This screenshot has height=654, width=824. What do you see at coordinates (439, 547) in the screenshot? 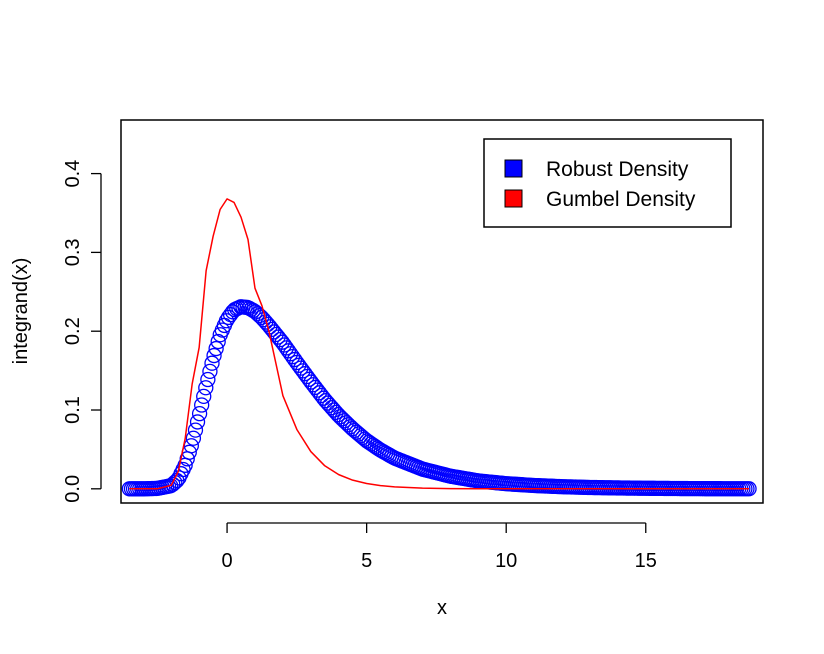
I see `x-axis: 0 5 10 15` at bounding box center [439, 547].